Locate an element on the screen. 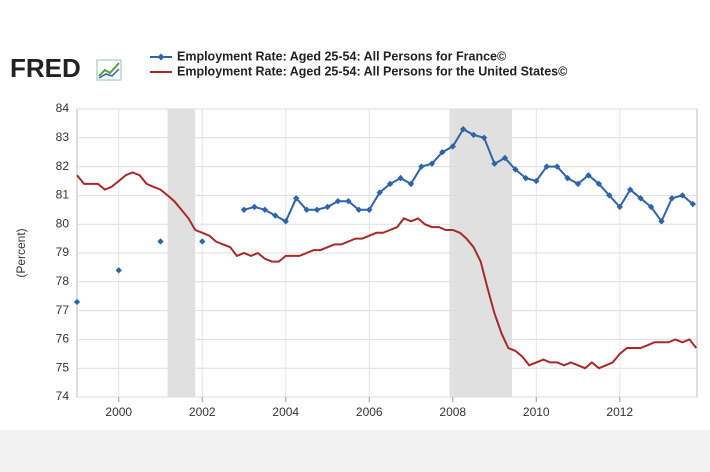  logo-icon is located at coordinates (109, 70).